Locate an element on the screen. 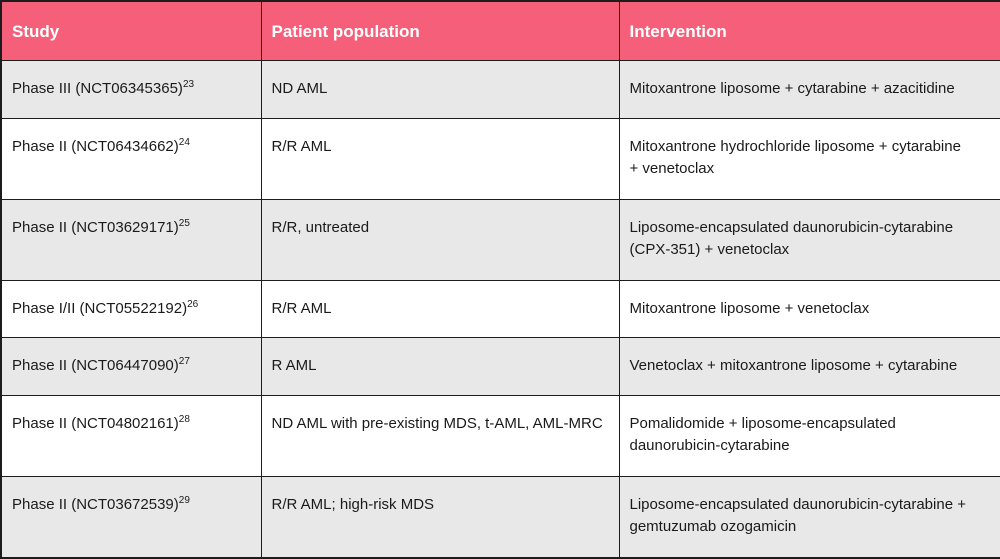 Image resolution: width=1000 pixels, height=559 pixels. study-label: Phase II (NCT03629171) is located at coordinates (95, 227).